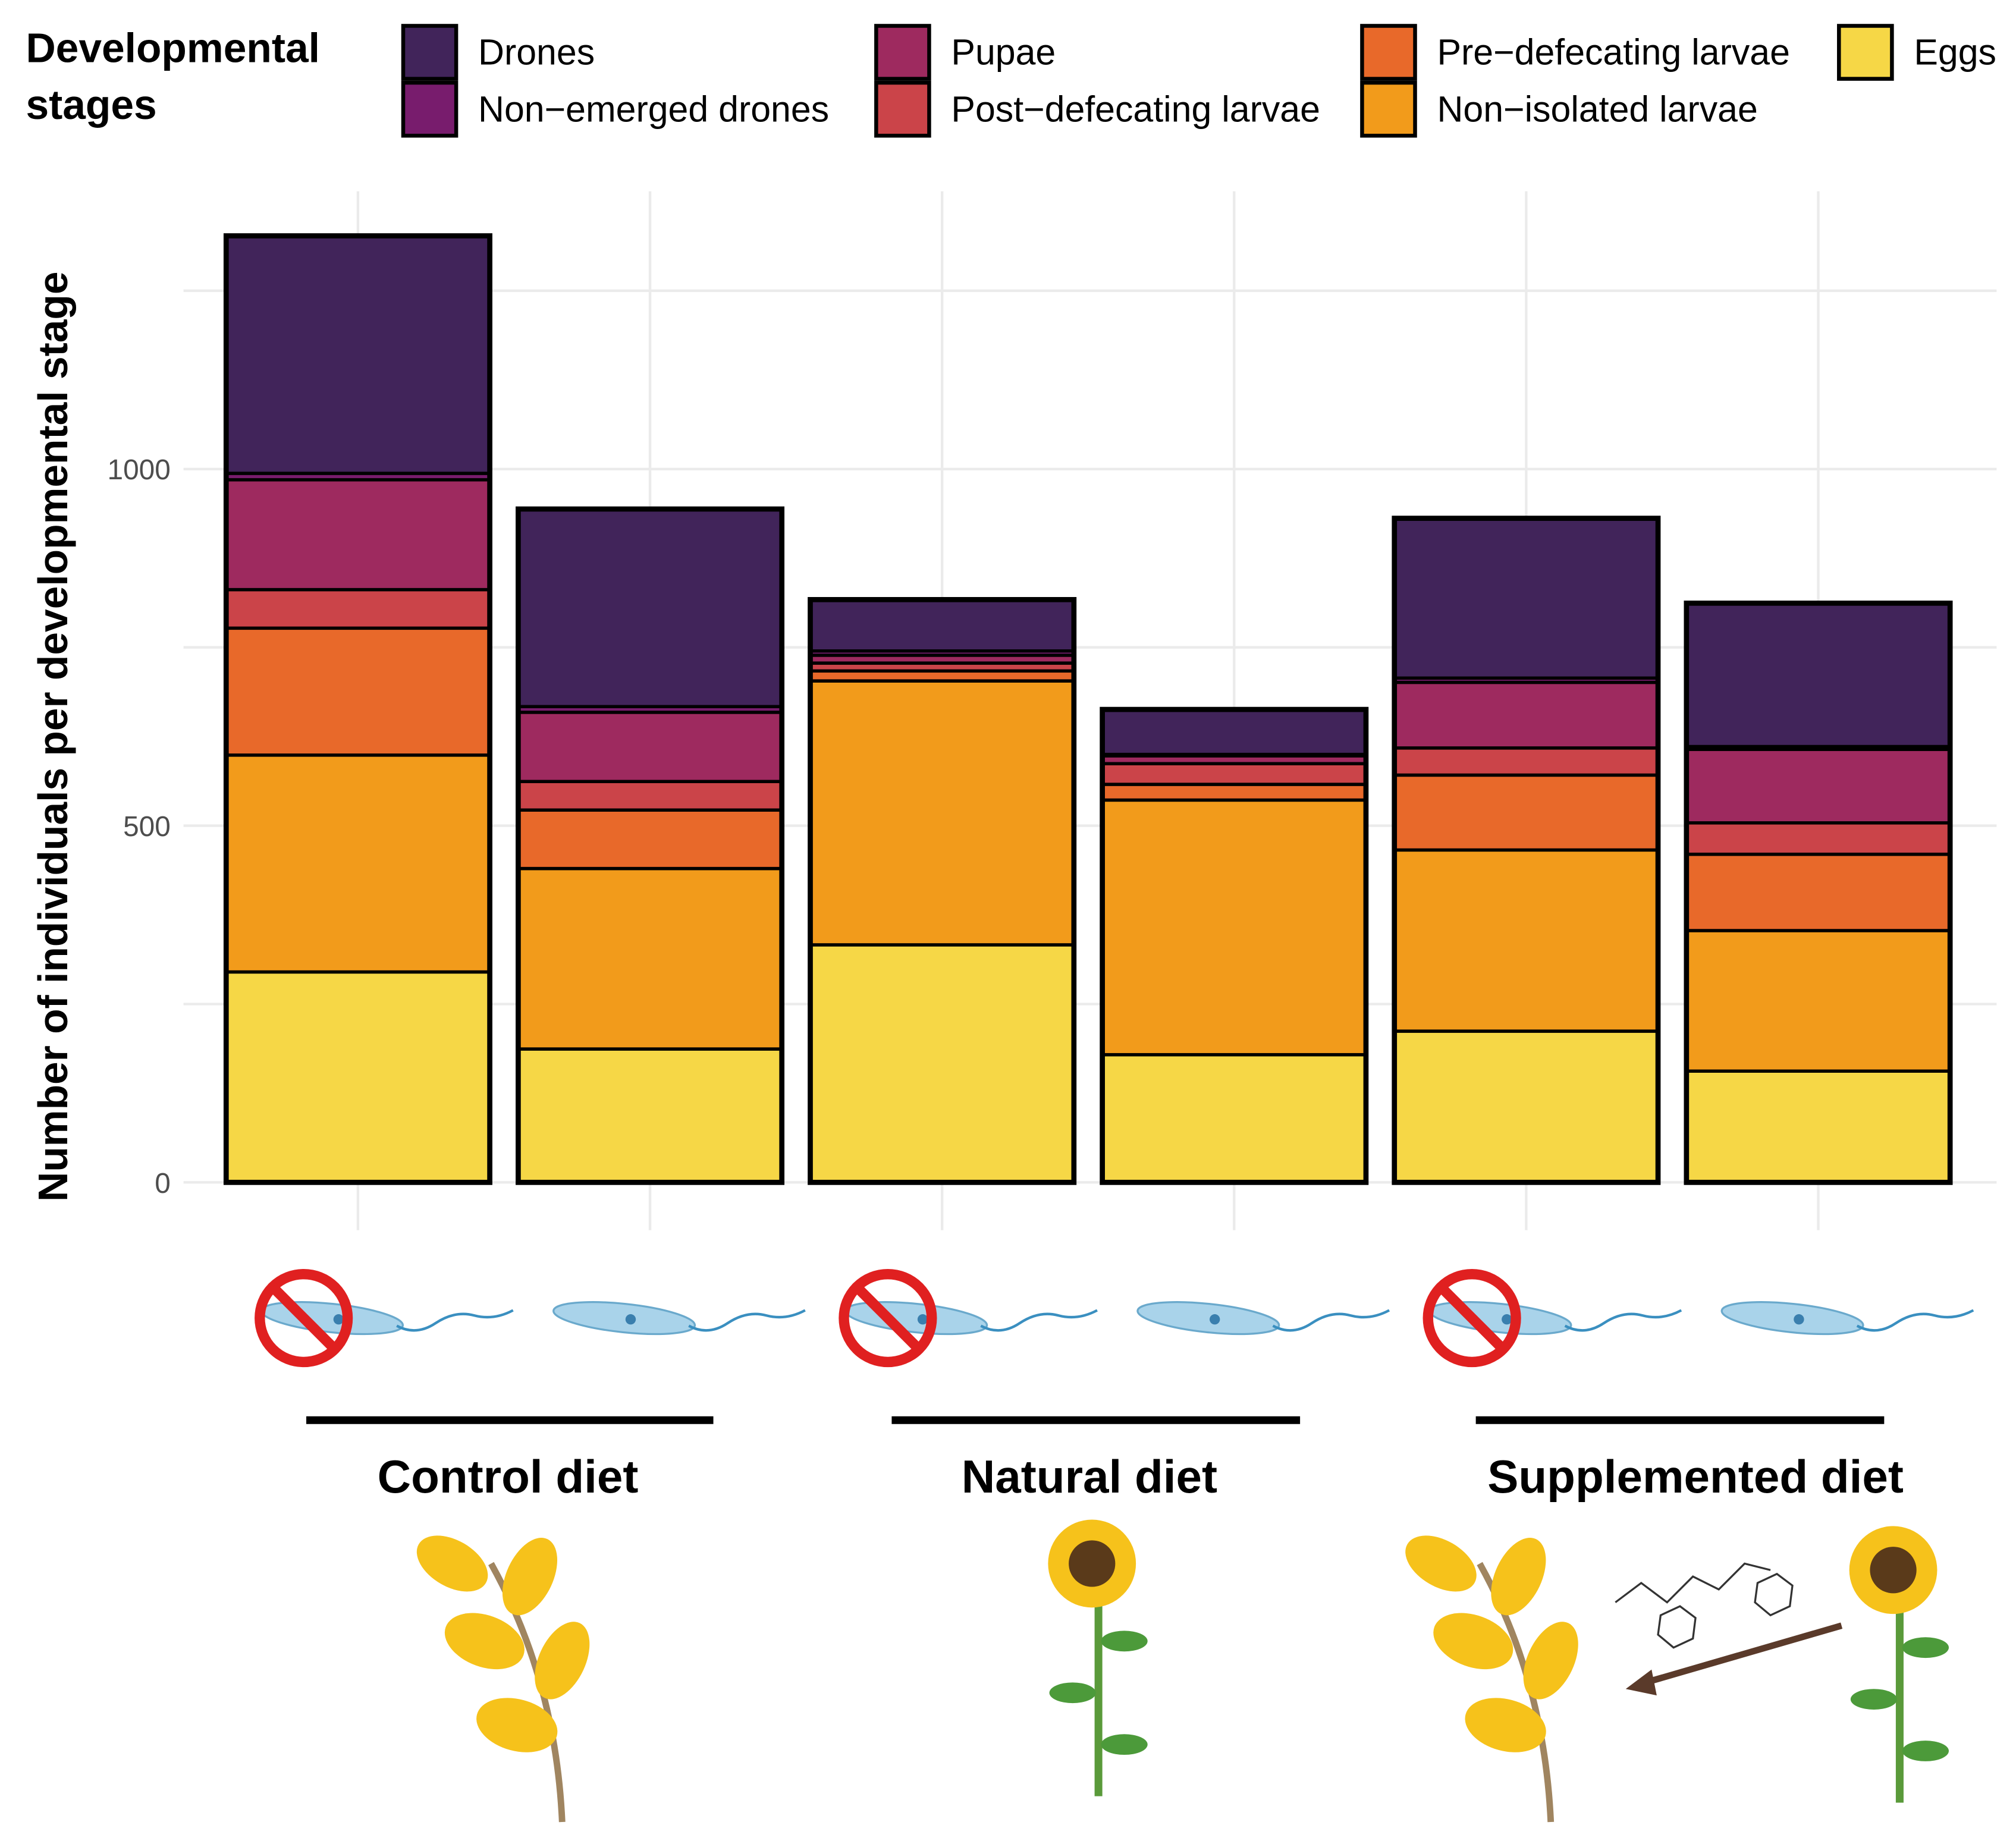 The image size is (2016, 1844). Describe the element at coordinates (508, 1477) in the screenshot. I see `group-label-control: Control diet` at that location.